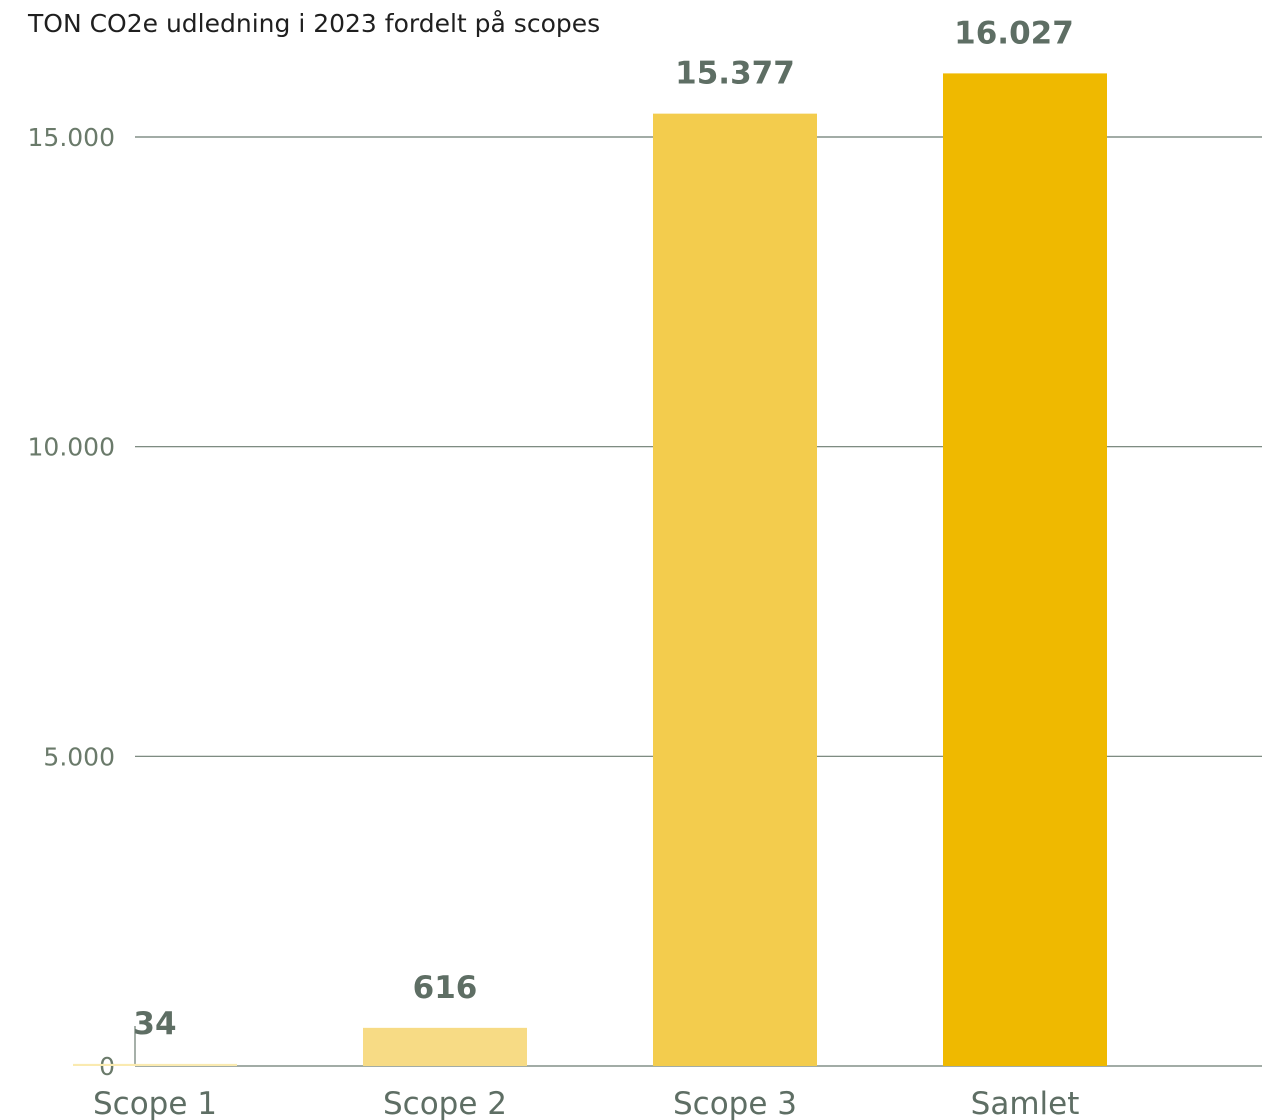 The image size is (1262, 1120). Describe the element at coordinates (445, 988) in the screenshot. I see `value-label: 616` at that location.